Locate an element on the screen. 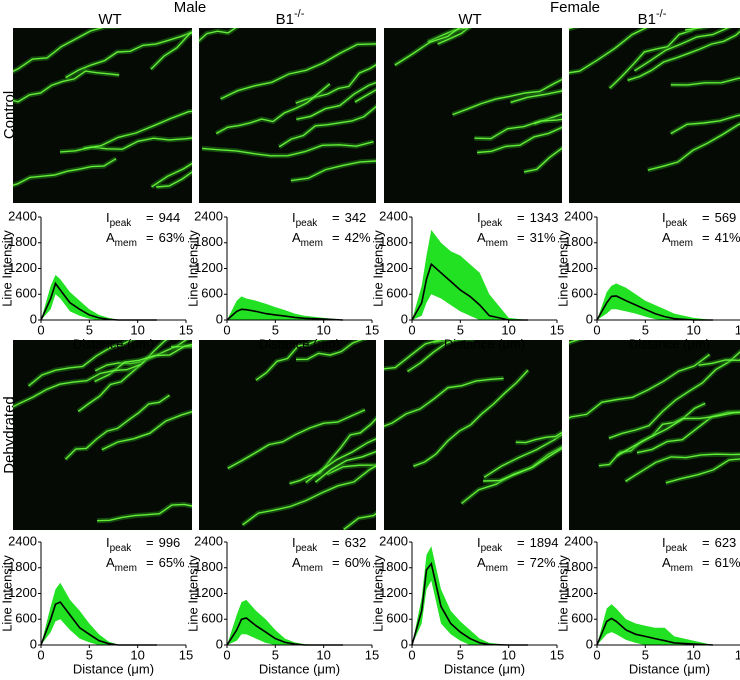 This screenshot has height=680, width=740. annotation-subscript: mem is located at coordinates (312, 243).